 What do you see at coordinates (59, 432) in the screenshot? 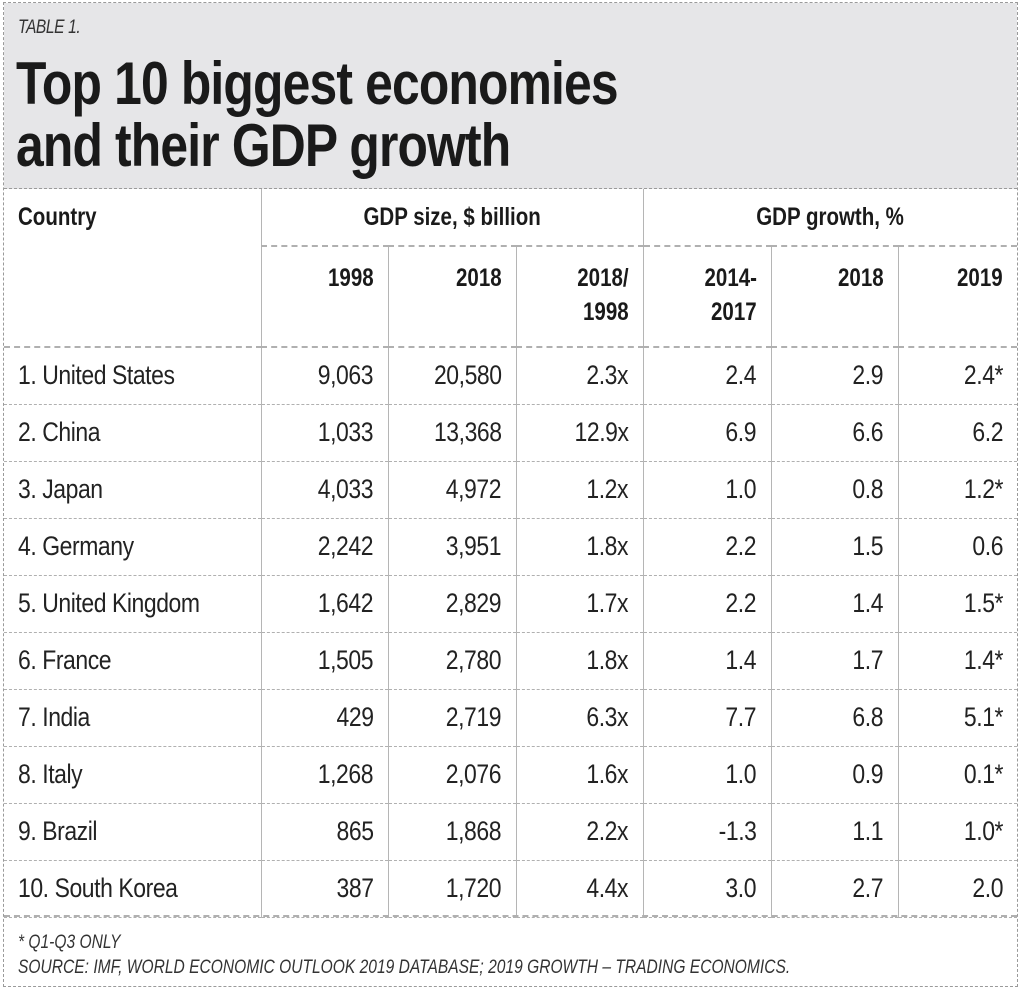
I see `cell-country: 2. China` at bounding box center [59, 432].